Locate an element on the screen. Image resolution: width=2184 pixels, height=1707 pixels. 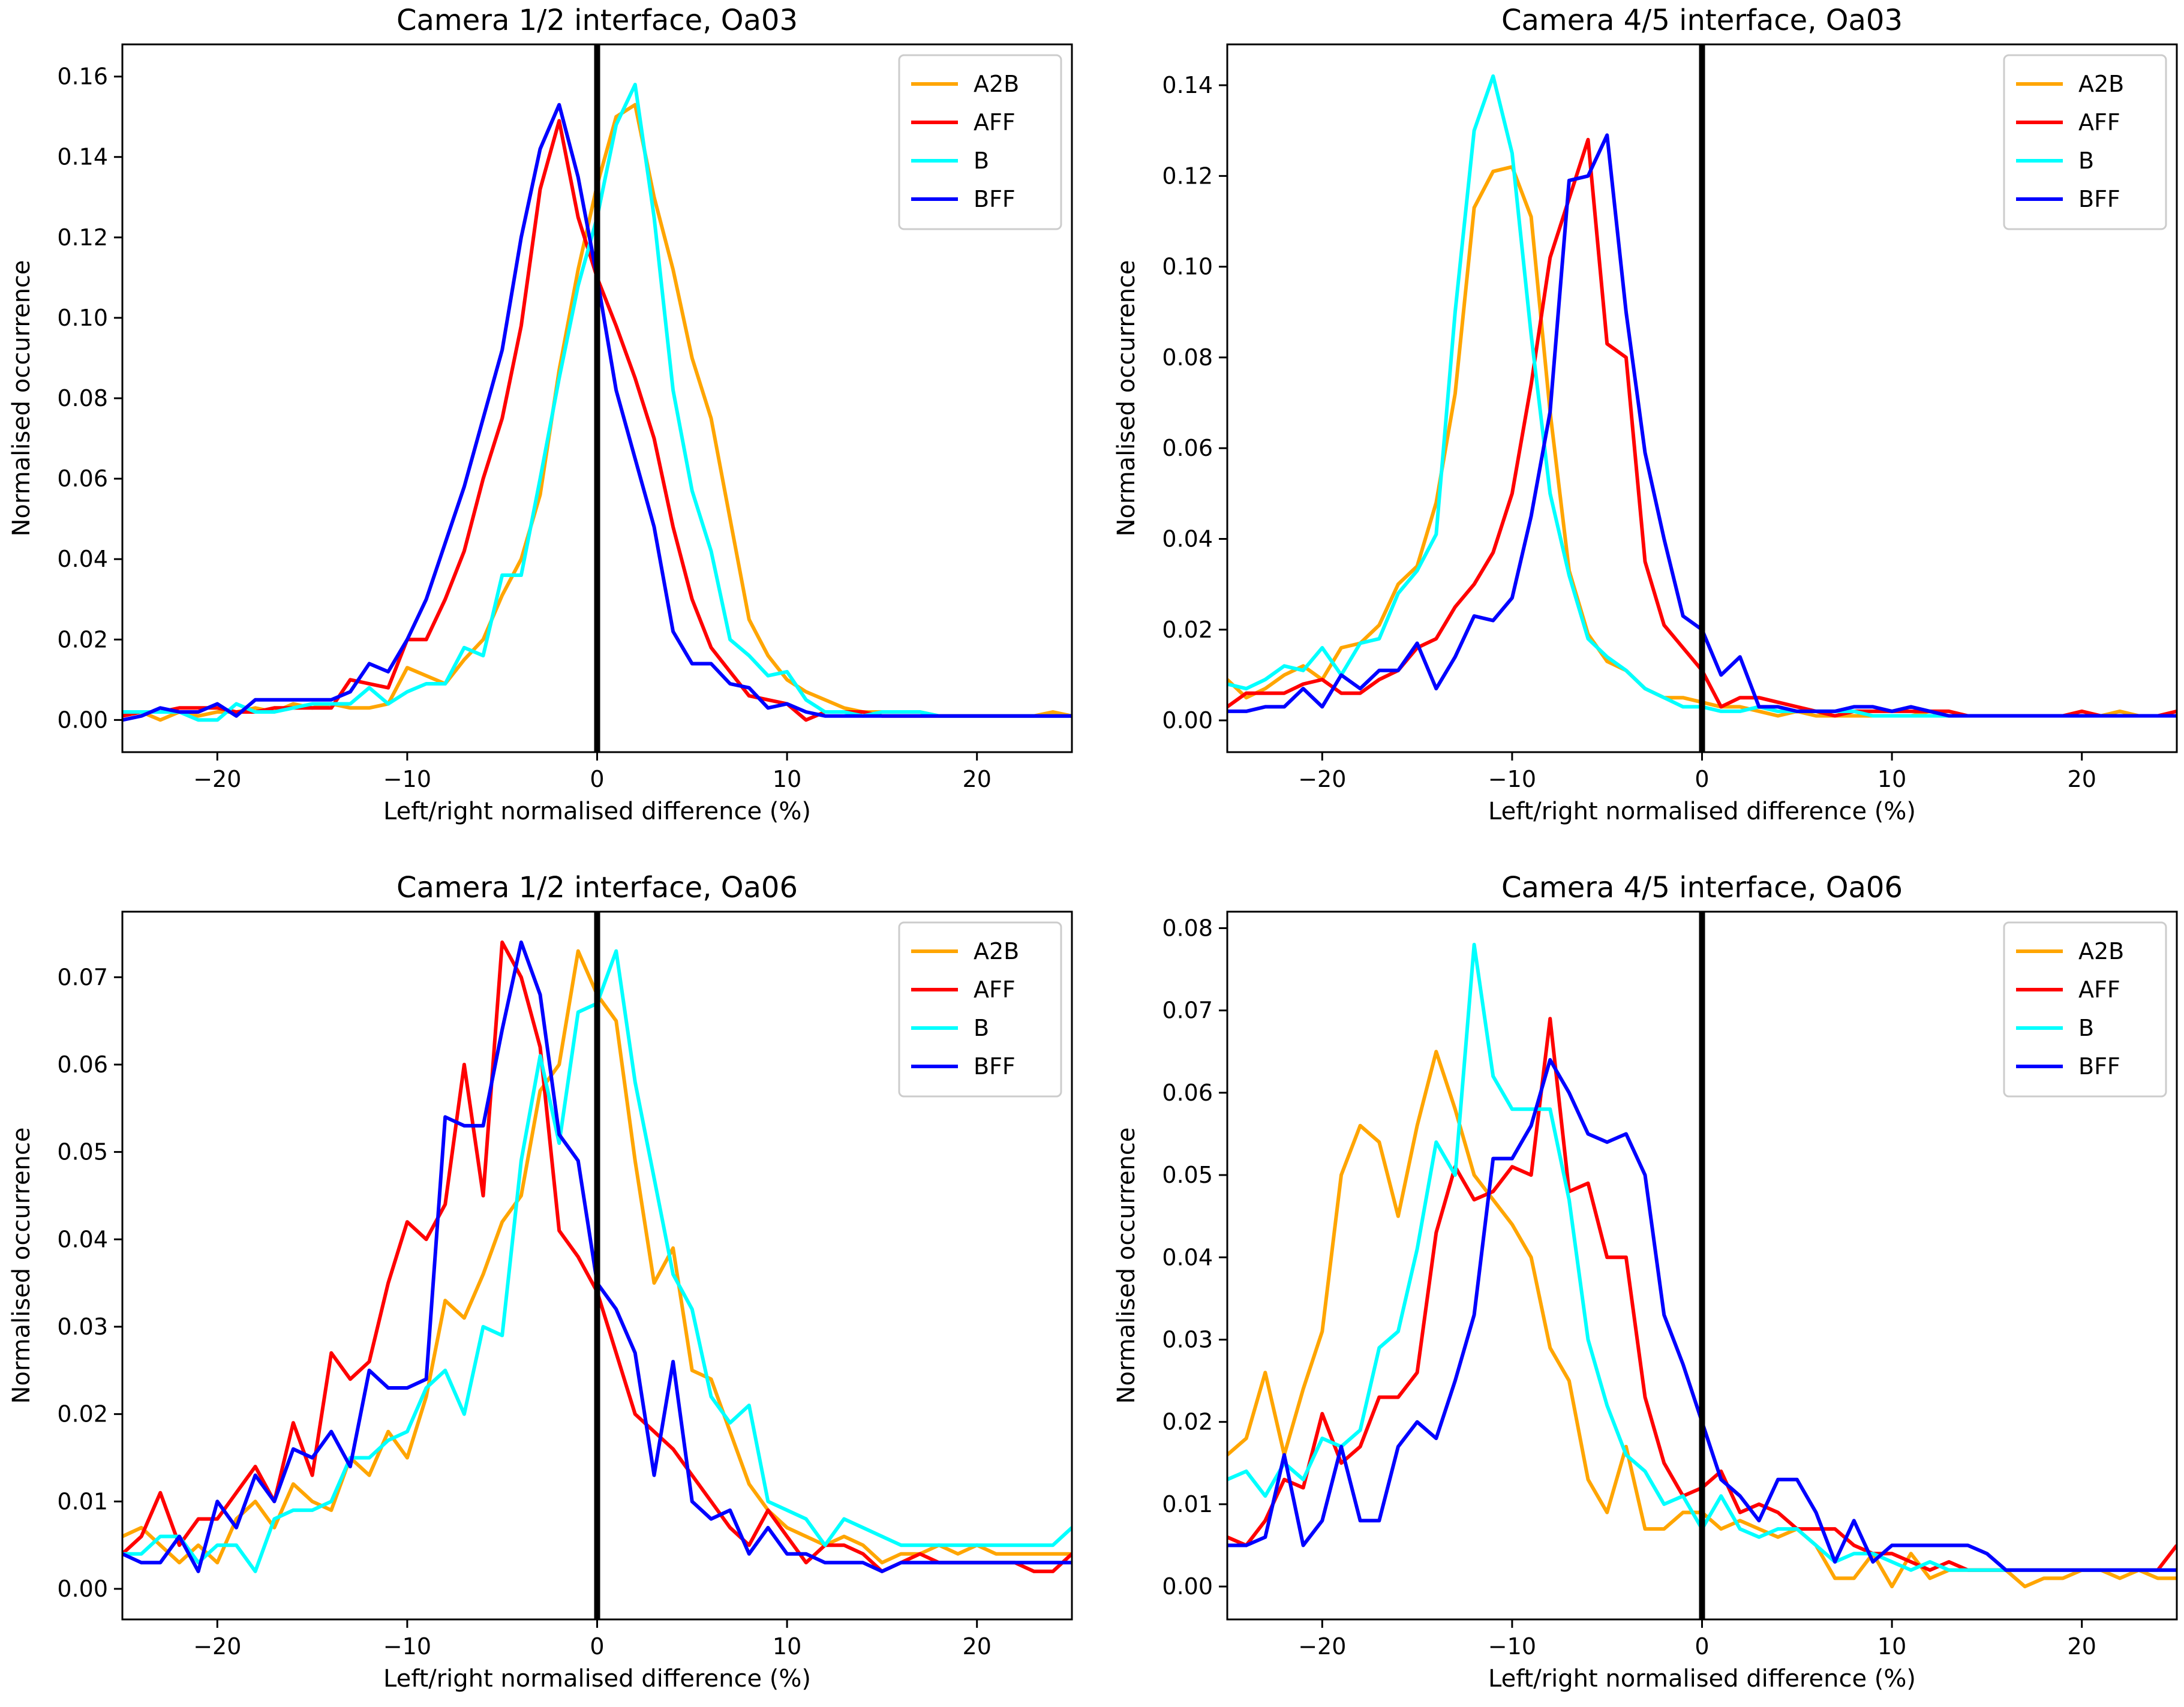
chart-title: Camera 4/5 interface, Oa03 is located at coordinates (1702, 20).